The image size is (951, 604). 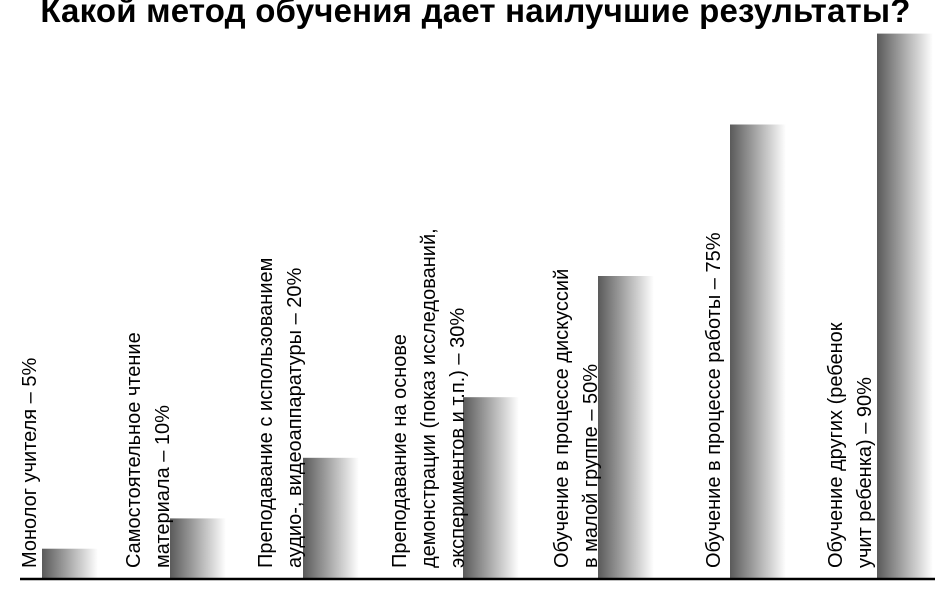 What do you see at coordinates (295, 417) in the screenshot?
I see `bar-label-line: аудио-, видеоаппаратуры – 20%` at bounding box center [295, 417].